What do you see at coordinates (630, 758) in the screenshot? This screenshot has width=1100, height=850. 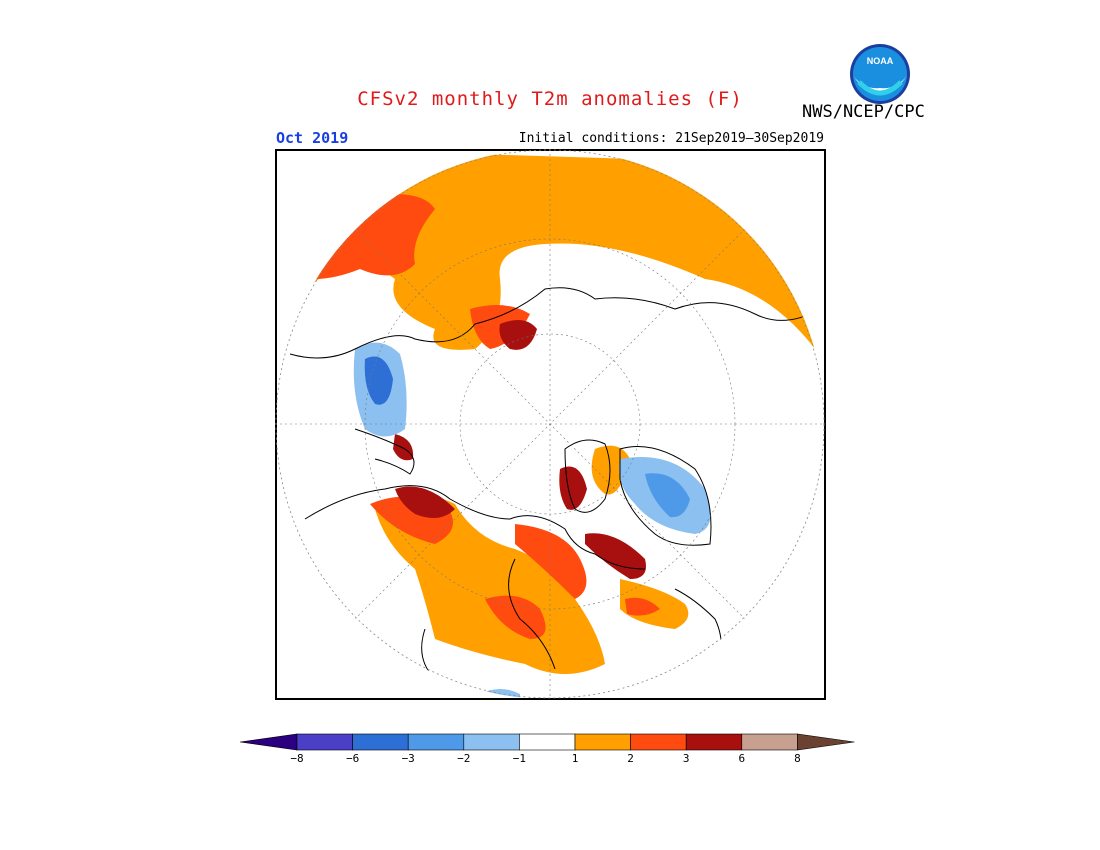 I see `colorbar-tick-label: 2` at bounding box center [630, 758].